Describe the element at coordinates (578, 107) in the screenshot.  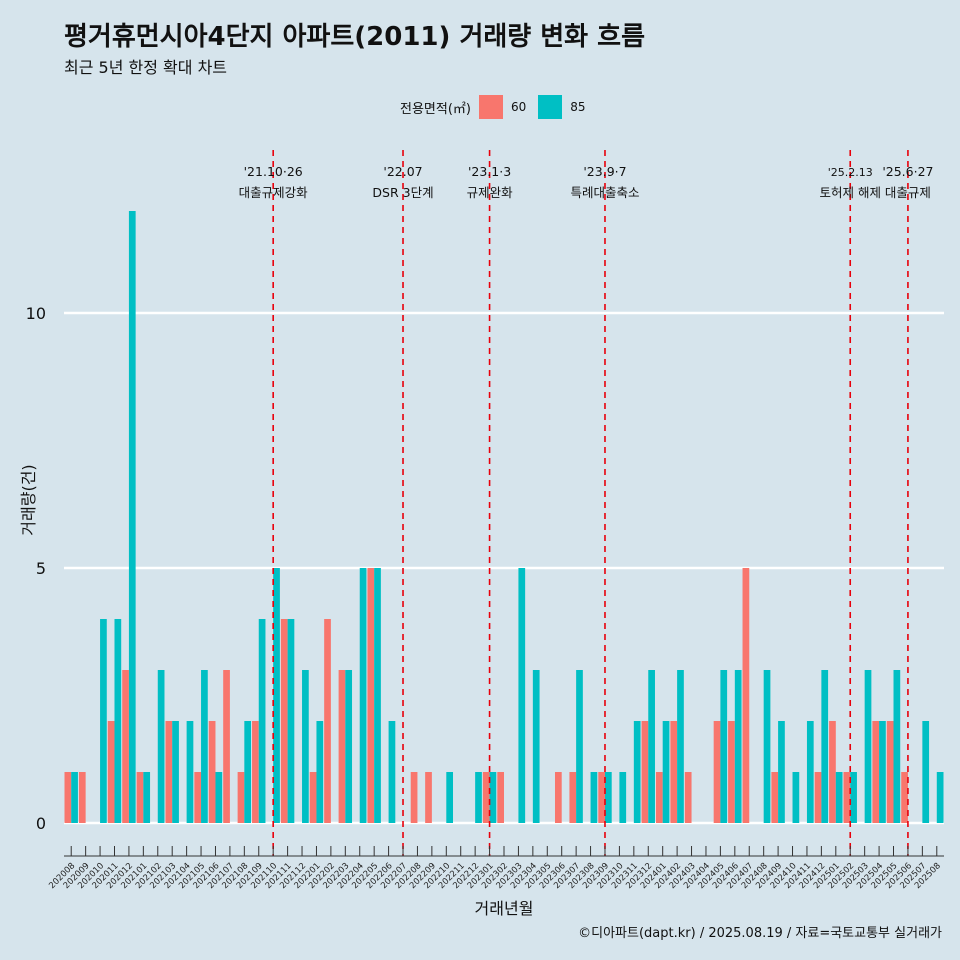
I see `legend-label-85: 85` at that location.